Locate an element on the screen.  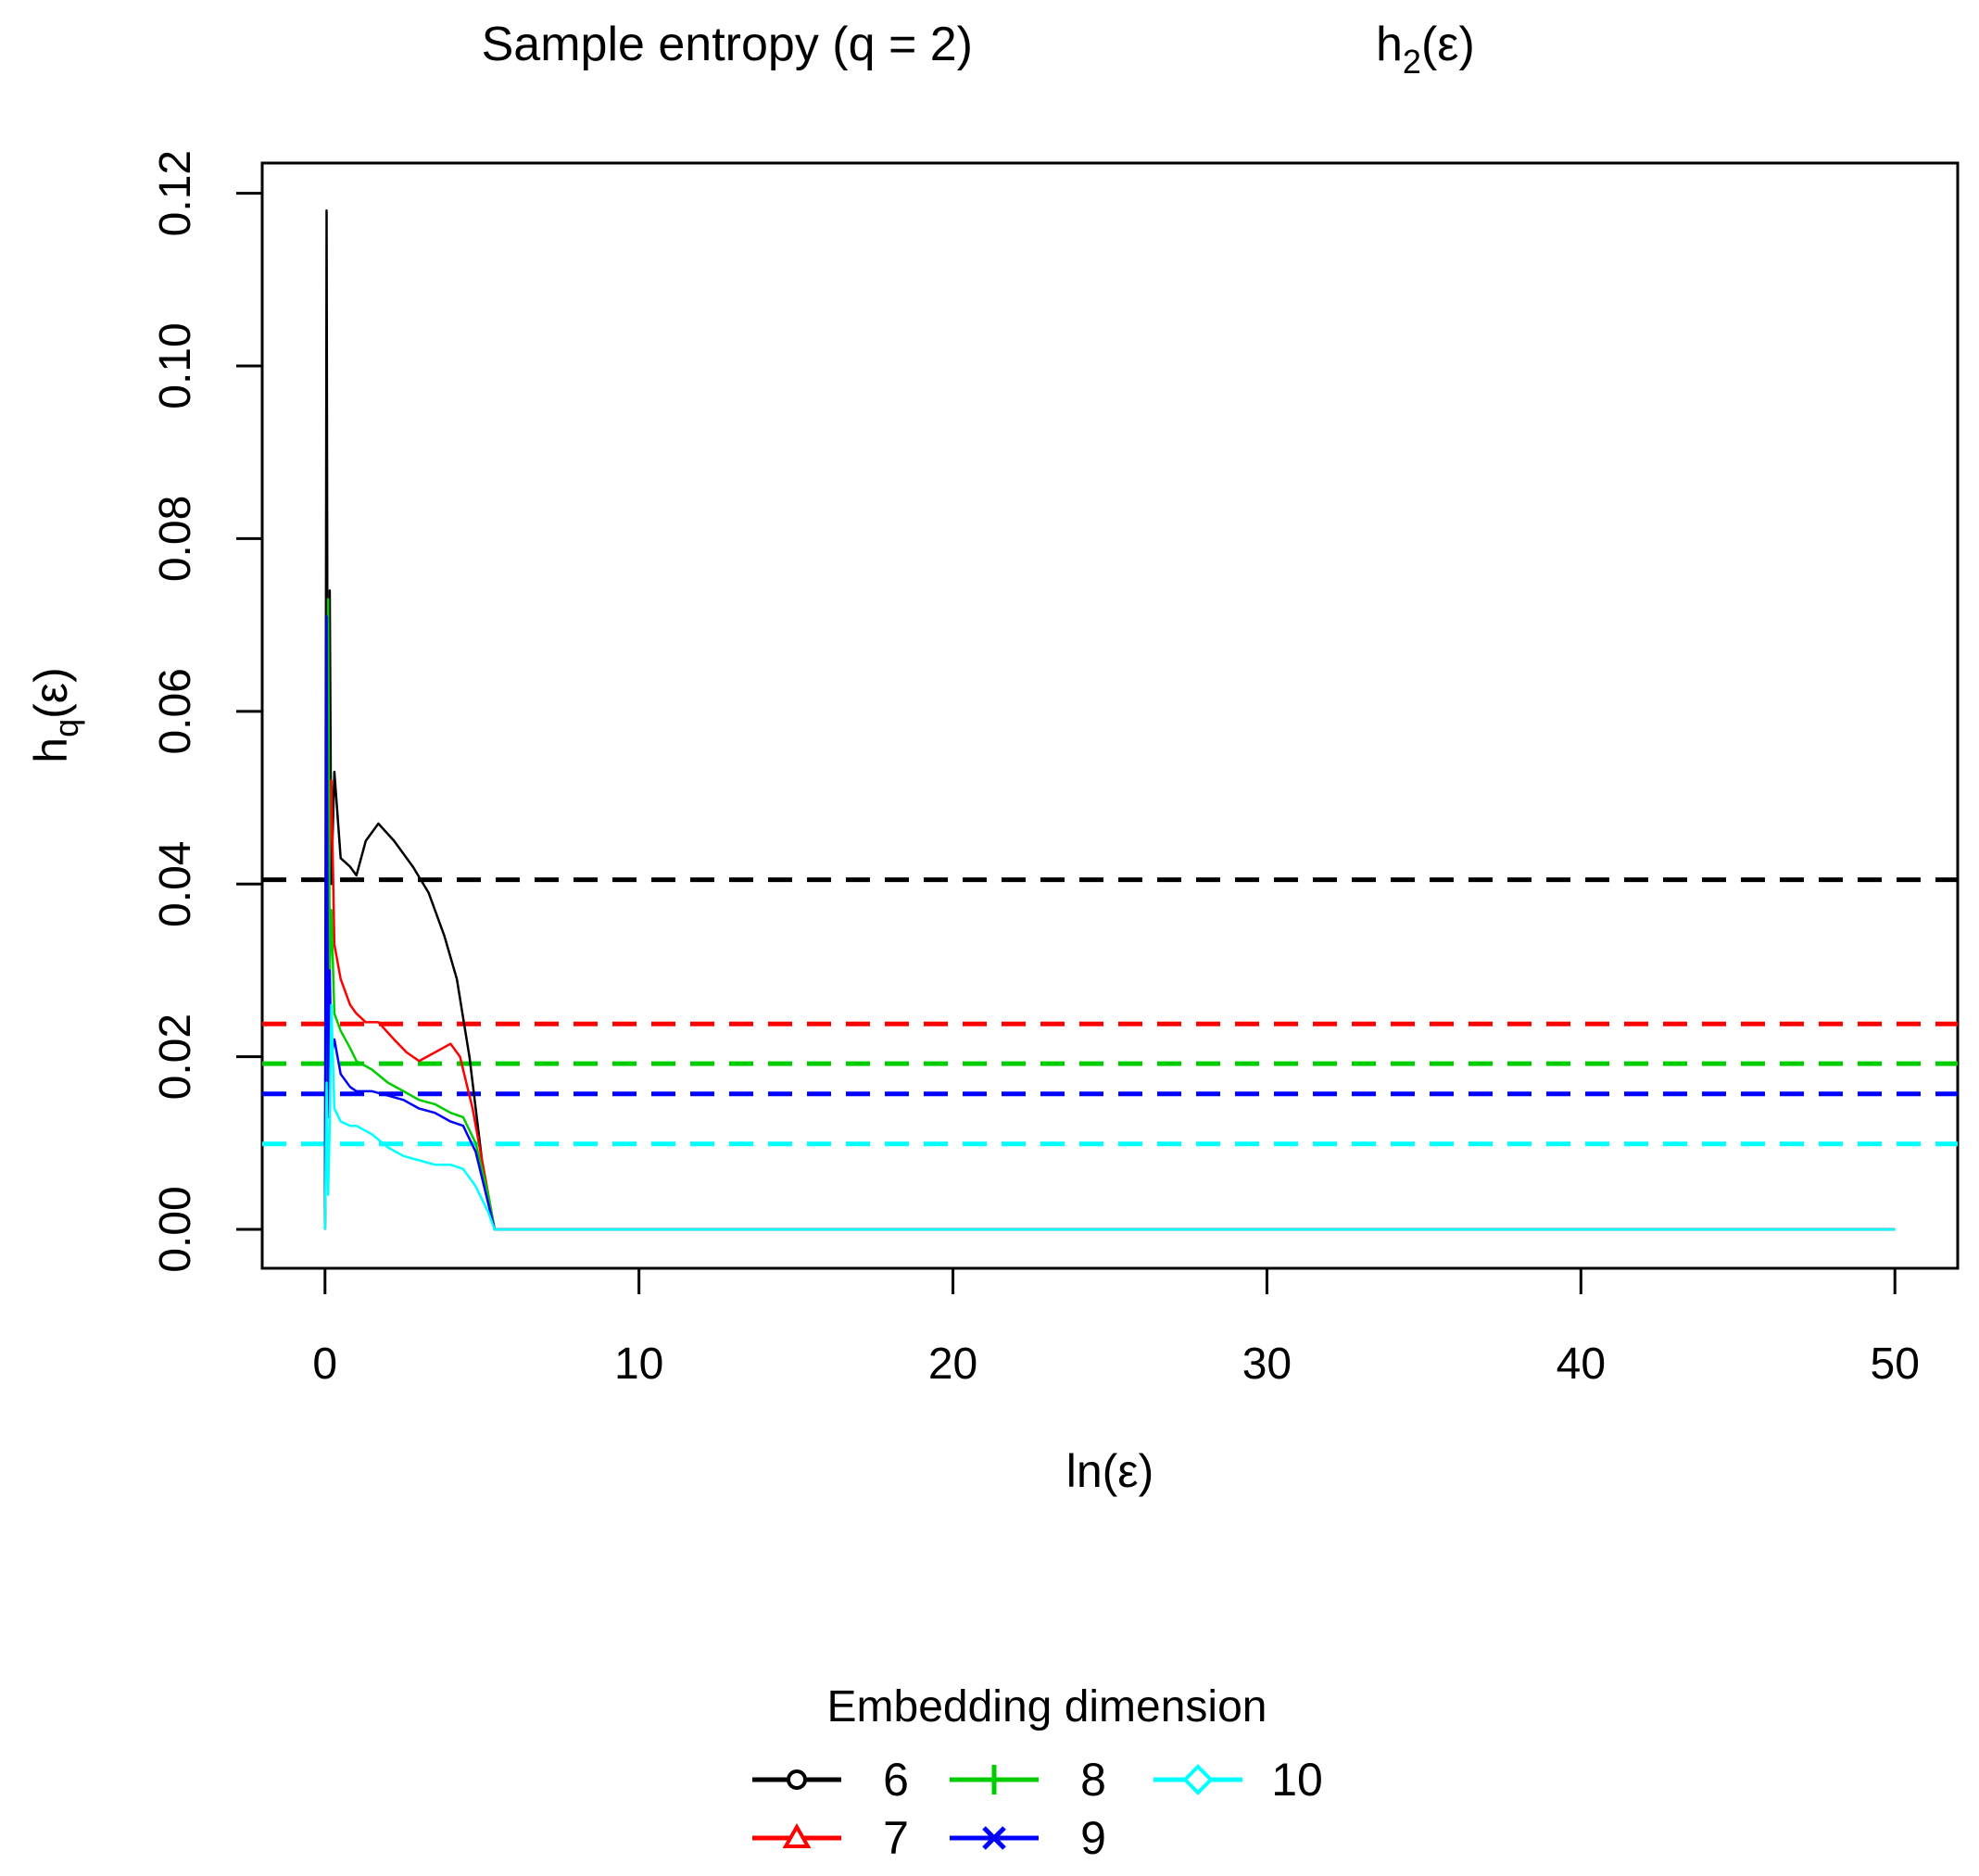
legend: Embedding dimension 6 7 8 9 10 is located at coordinates (1037, 1773).